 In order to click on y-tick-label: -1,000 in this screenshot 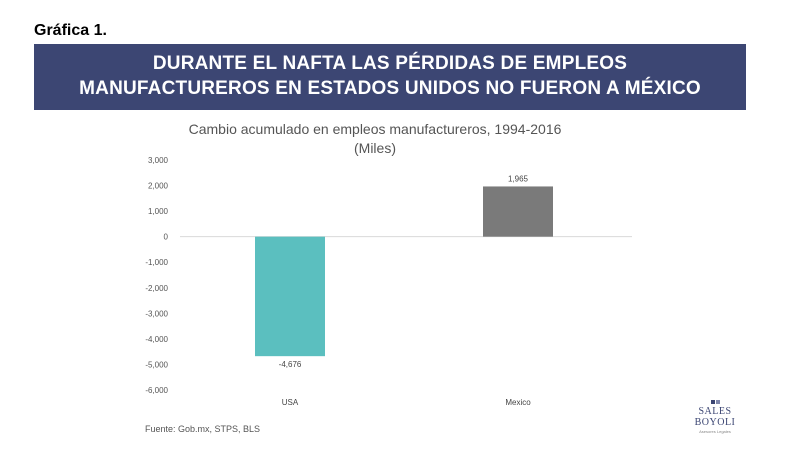, I will do `click(156, 262)`.